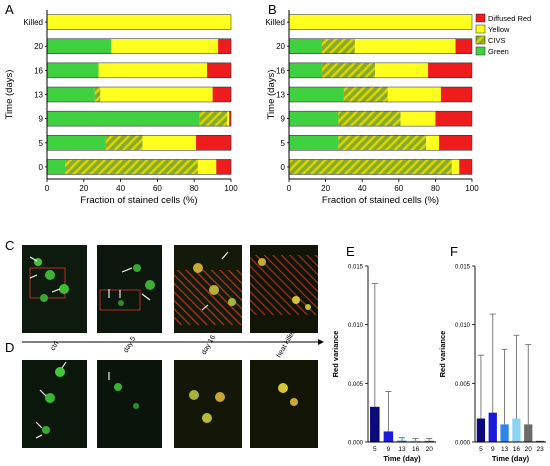 This screenshot has width=550, height=466. What do you see at coordinates (350, 251) in the screenshot?
I see `panel-label-e: E` at bounding box center [350, 251].